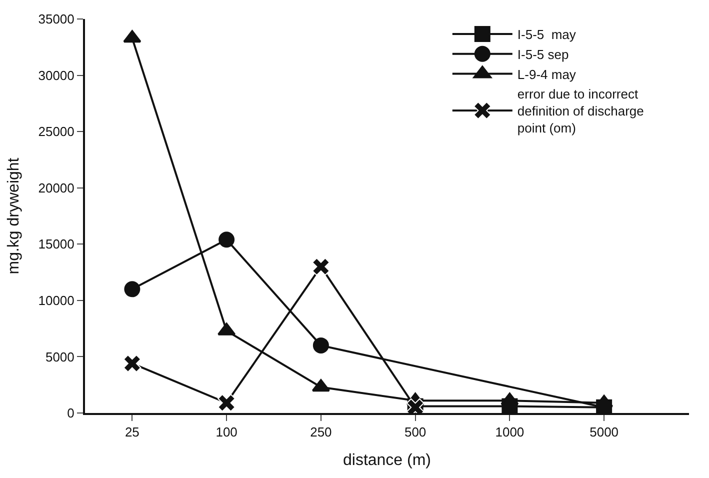 This screenshot has width=709, height=478. Describe the element at coordinates (14, 215) in the screenshot. I see `y-axis-title: mg.kg dryweight` at that location.